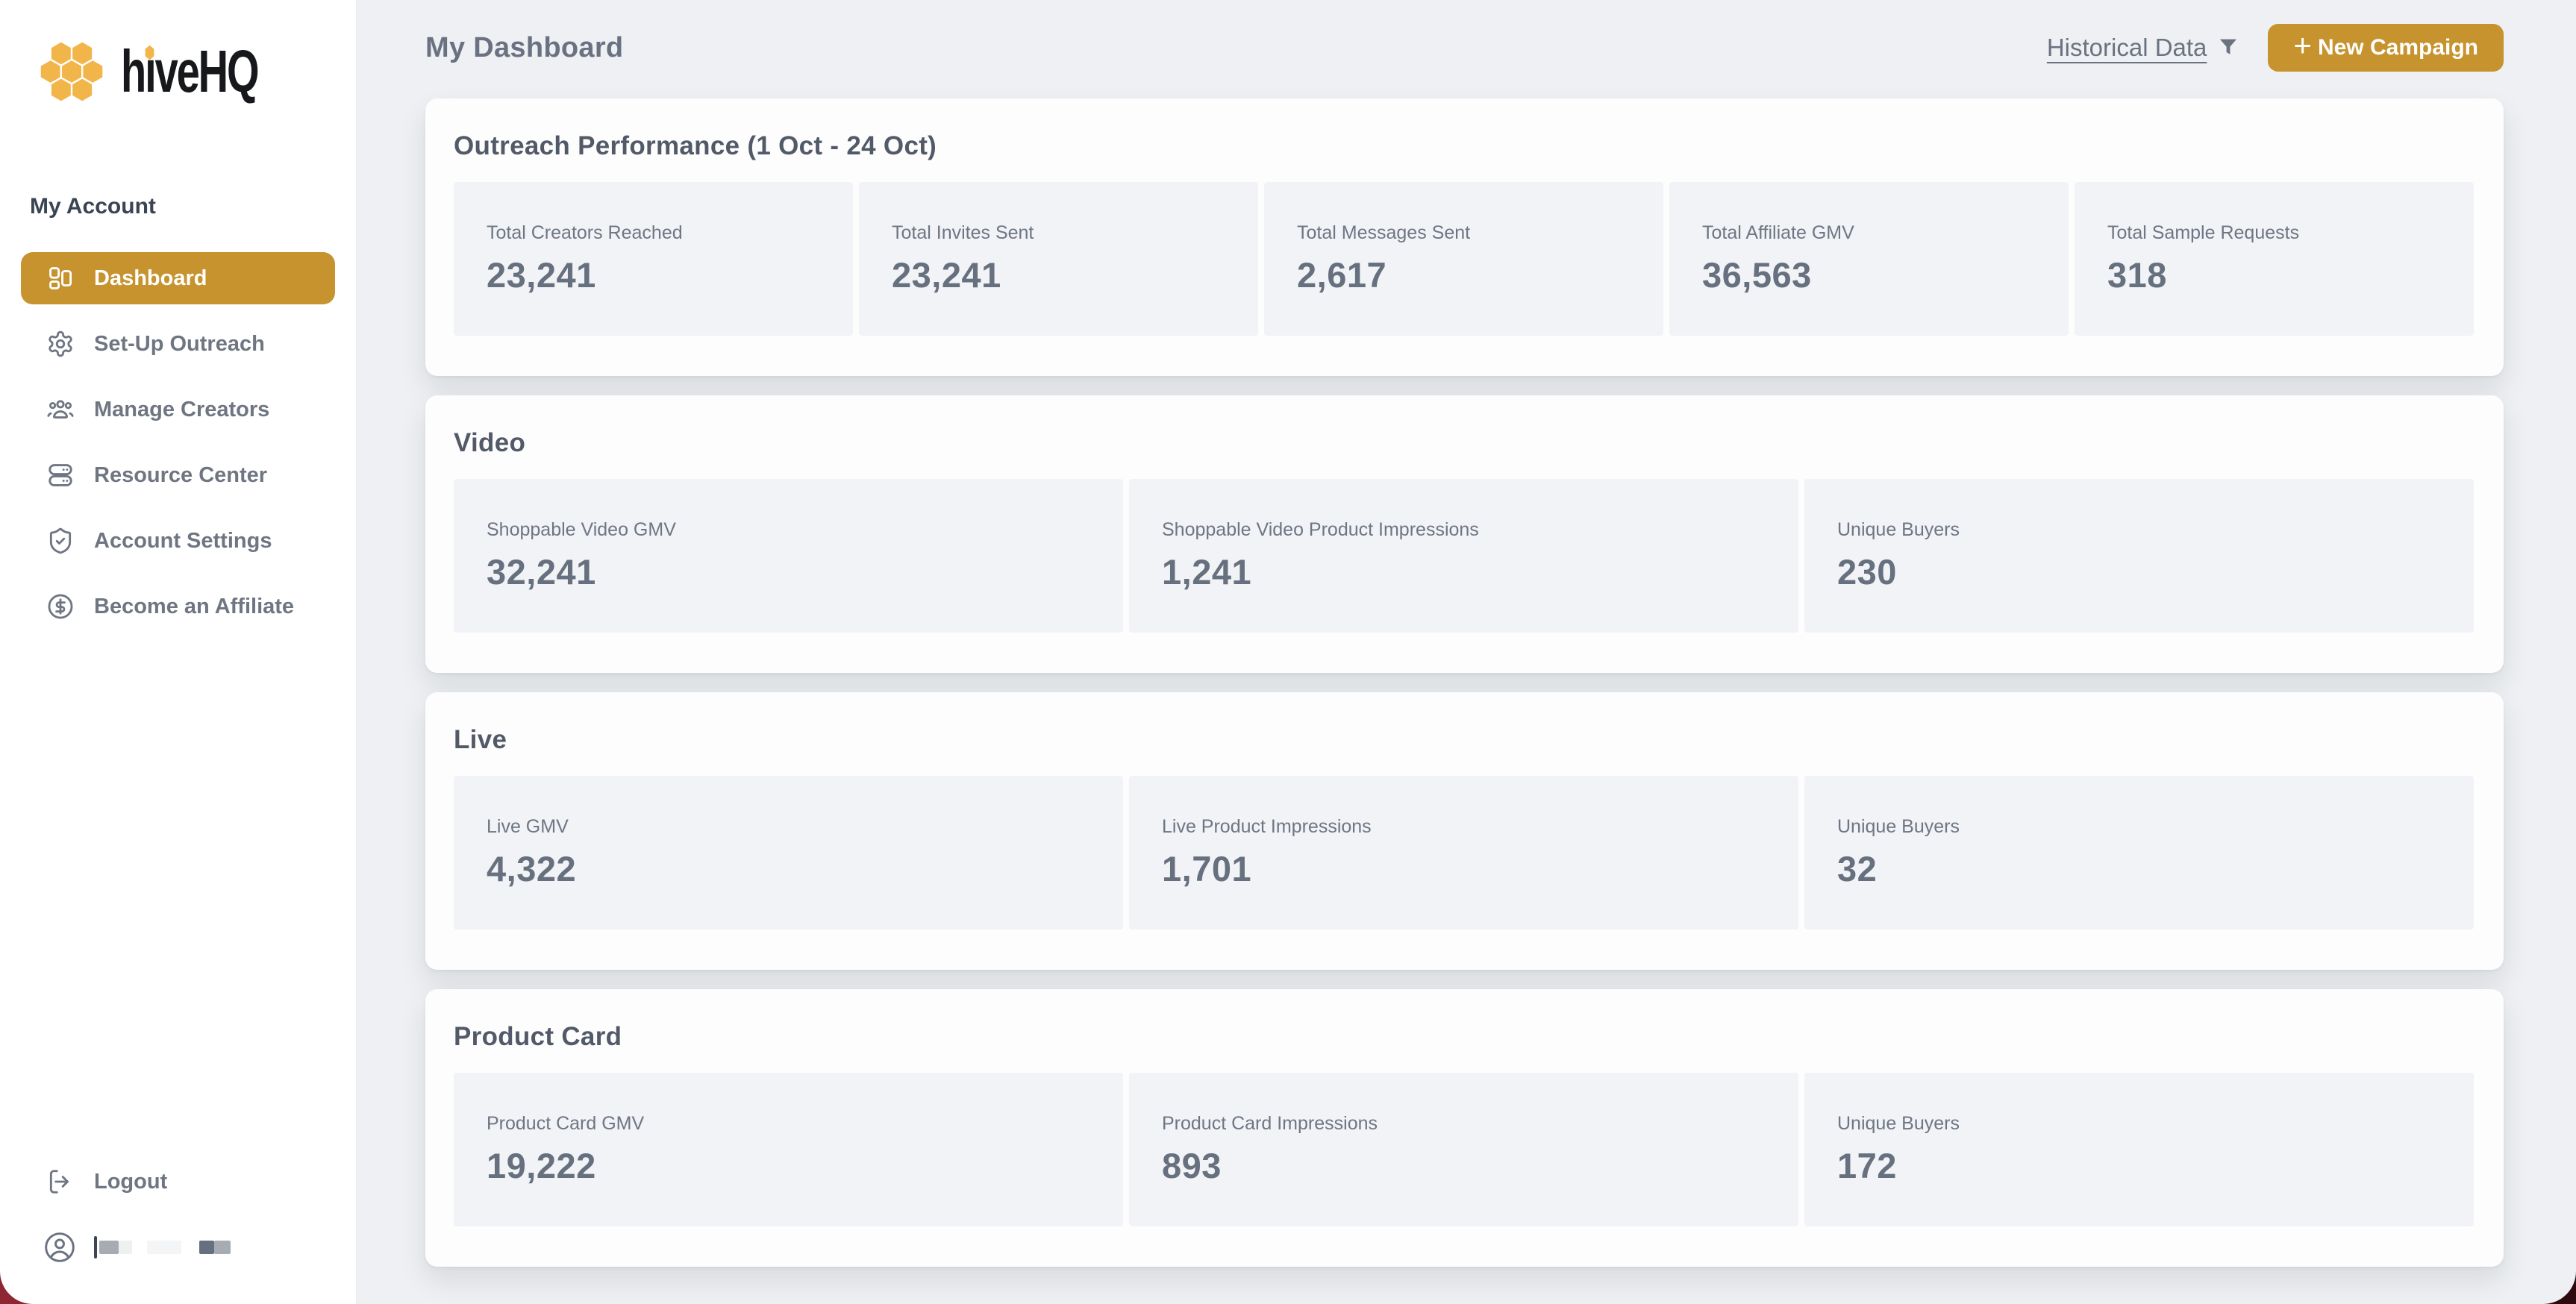 This screenshot has width=2576, height=1304. Describe the element at coordinates (1207, 869) in the screenshot. I see `metric-value: 1,701` at that location.